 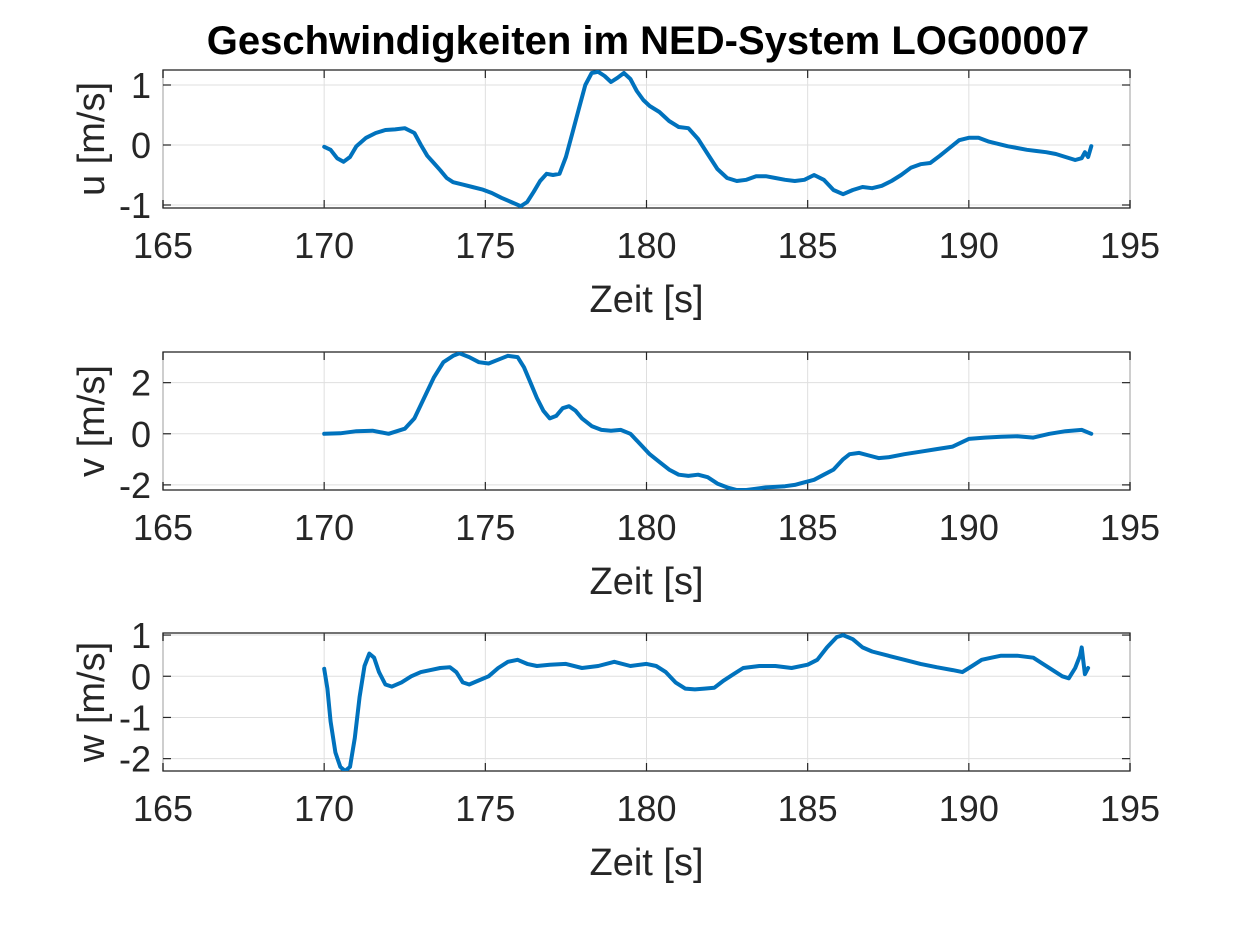 What do you see at coordinates (92, 139) in the screenshot?
I see `y-axis-label: u [m/s]` at bounding box center [92, 139].